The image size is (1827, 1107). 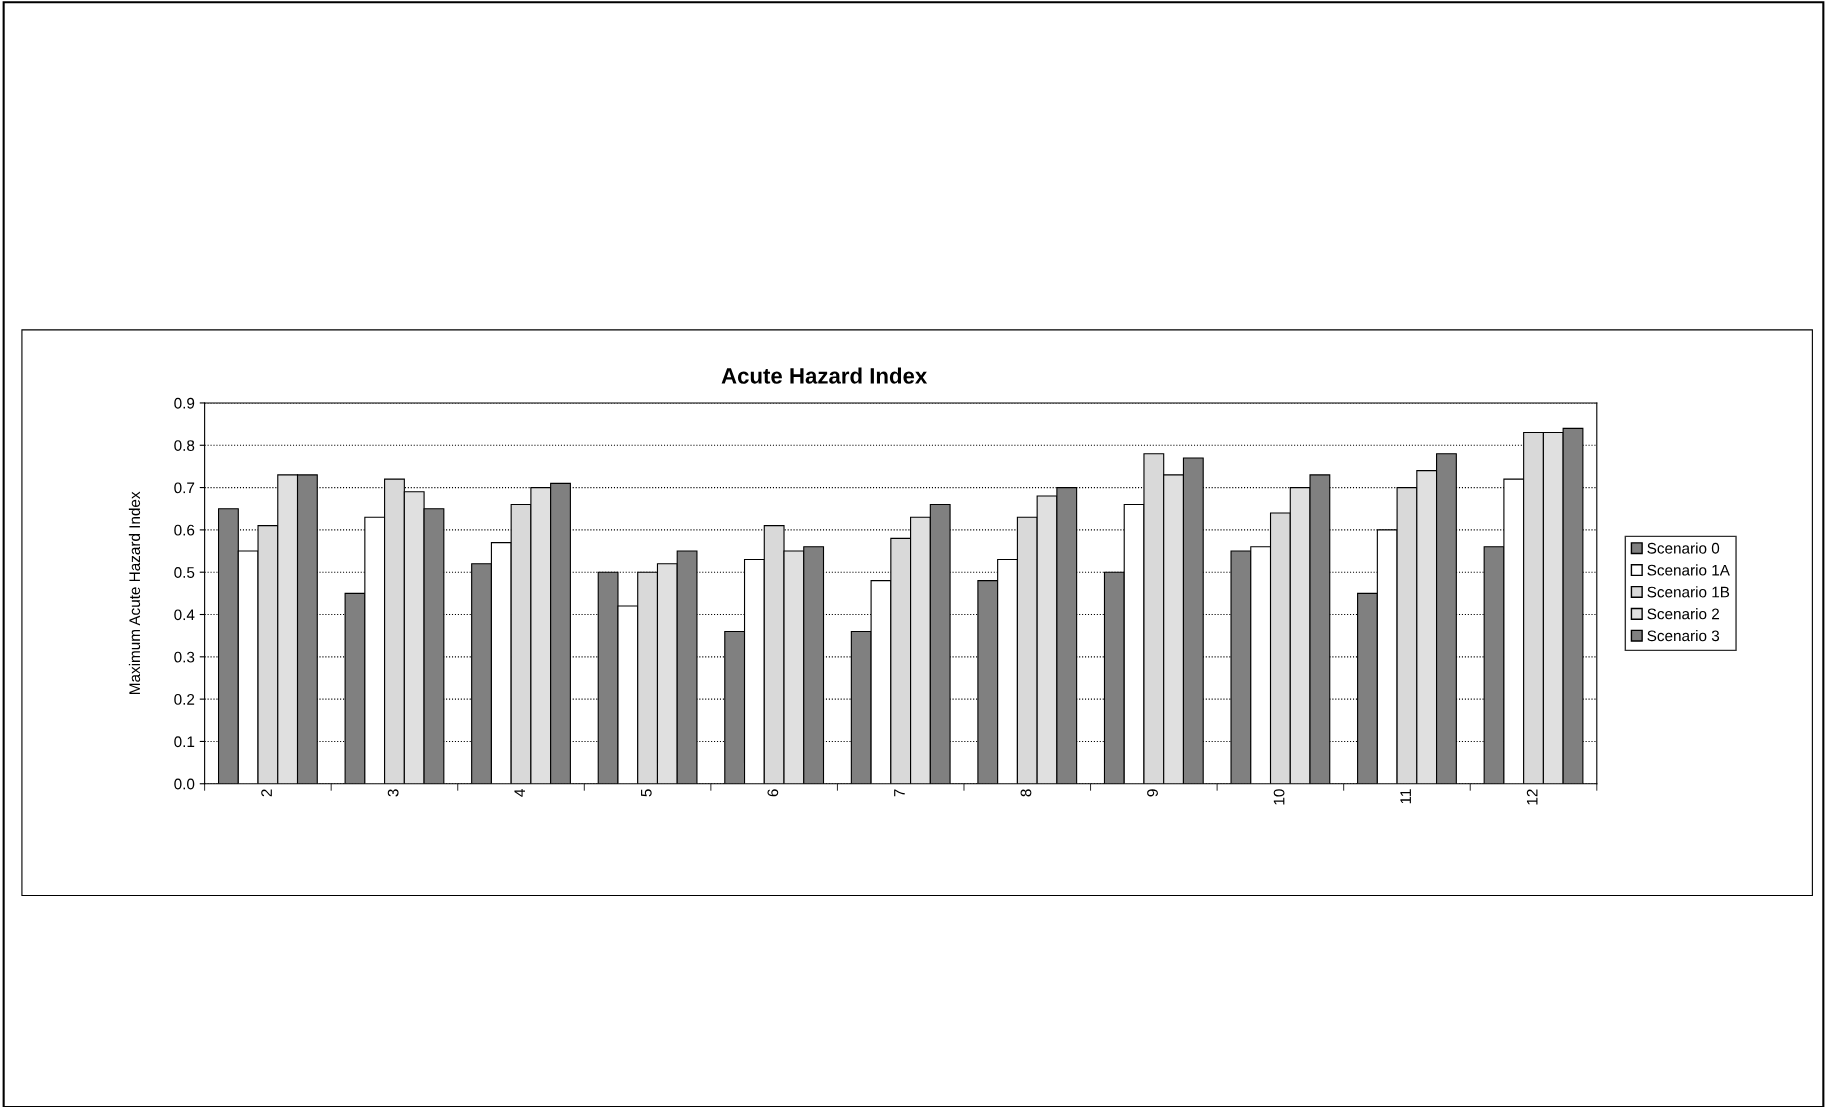 I want to click on legend-label: Scenario 0, so click(x=1683, y=548).